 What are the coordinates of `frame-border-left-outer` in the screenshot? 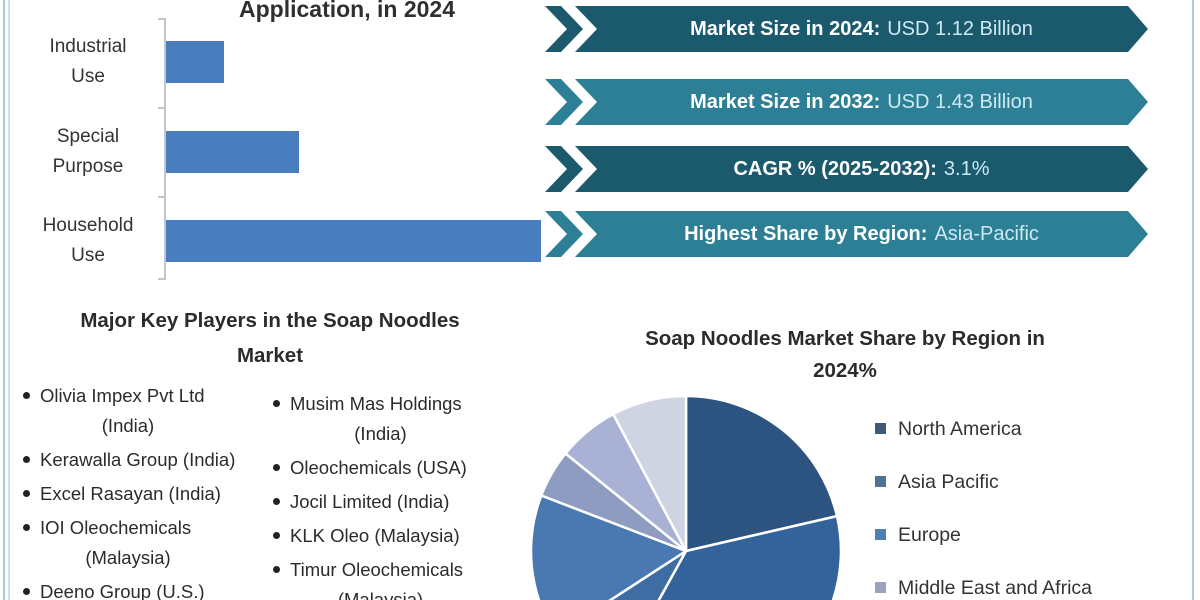 It's located at (4, 300).